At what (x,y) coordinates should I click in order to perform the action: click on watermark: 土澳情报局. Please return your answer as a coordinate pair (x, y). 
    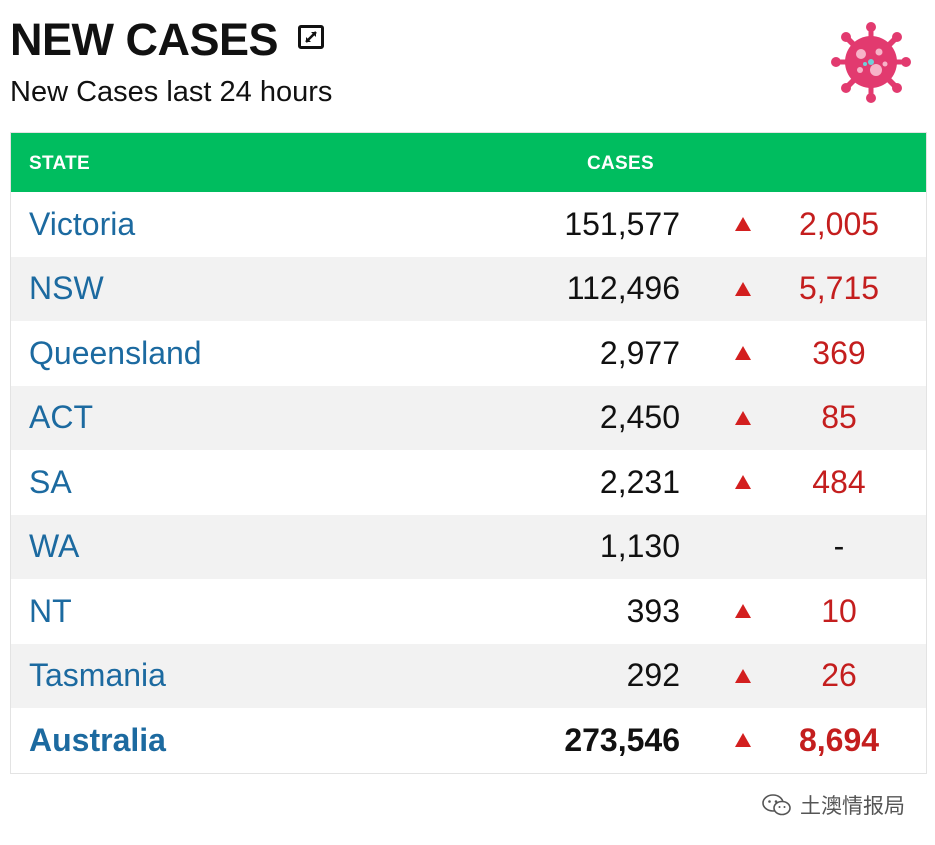
    Looking at the image, I should click on (833, 805).